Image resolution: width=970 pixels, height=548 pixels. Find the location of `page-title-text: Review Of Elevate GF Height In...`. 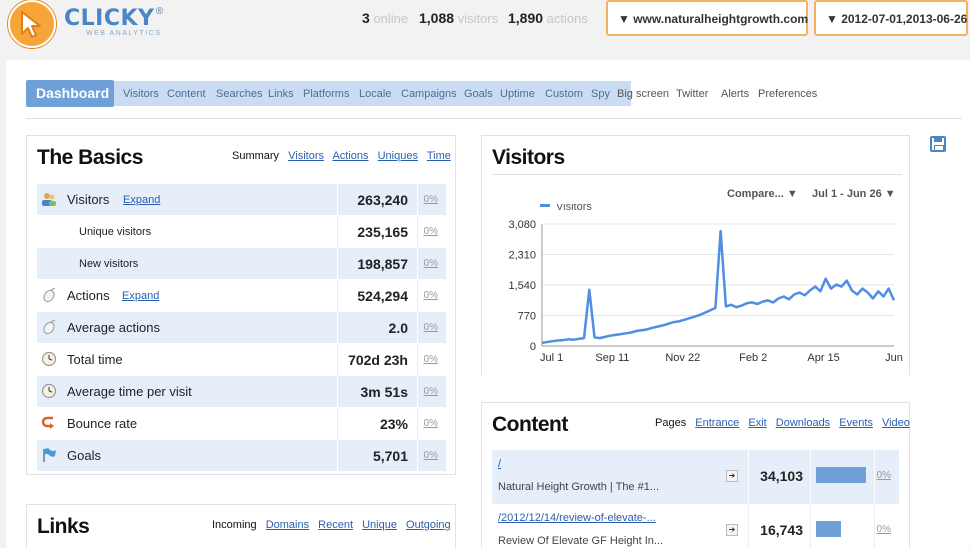

page-title-text: Review Of Elevate GF Height In... is located at coordinates (581, 541).